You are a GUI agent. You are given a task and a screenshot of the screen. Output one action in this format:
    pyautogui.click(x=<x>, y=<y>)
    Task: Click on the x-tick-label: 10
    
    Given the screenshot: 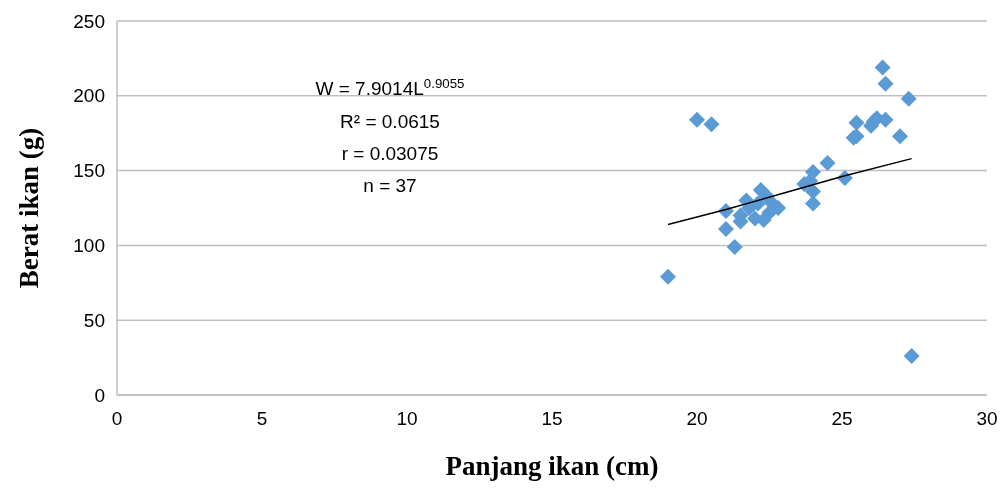 What is the action you would take?
    pyautogui.click(x=407, y=418)
    